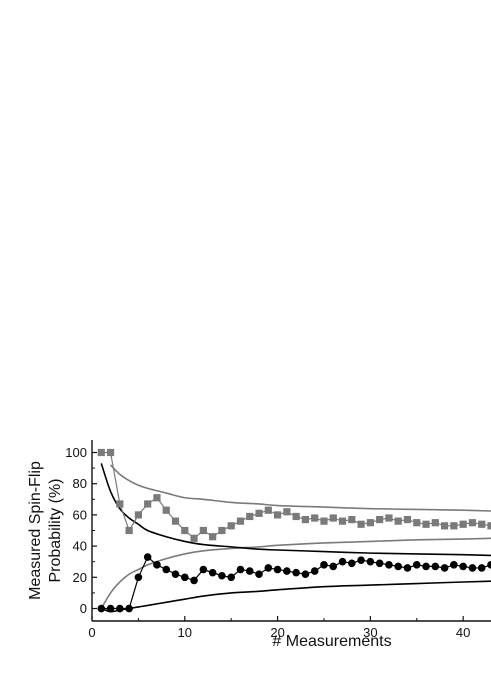  What do you see at coordinates (45, 530) in the screenshot?
I see `y-axis-title: Measured Spin-Flip Probability (%)` at bounding box center [45, 530].